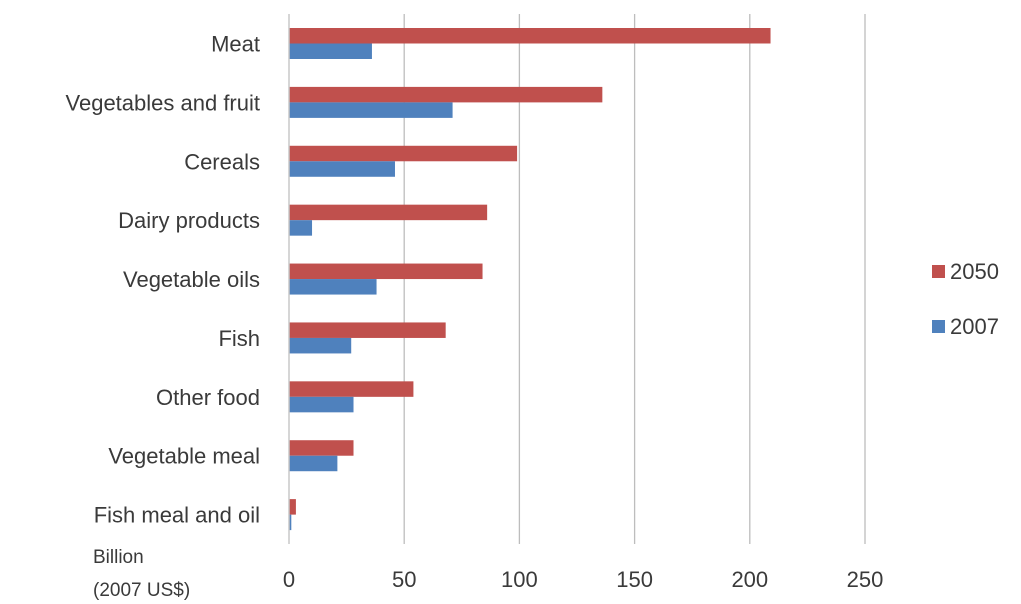  I want to click on tick-label-200: 200, so click(749, 579).